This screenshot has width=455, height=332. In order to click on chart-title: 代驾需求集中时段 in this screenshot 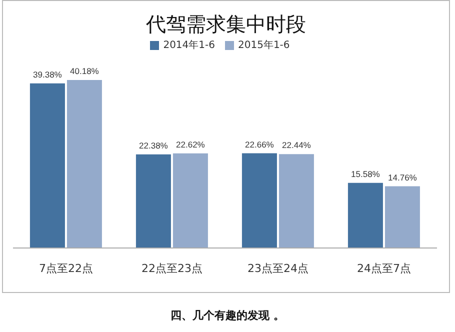, I will do `click(226, 24)`.